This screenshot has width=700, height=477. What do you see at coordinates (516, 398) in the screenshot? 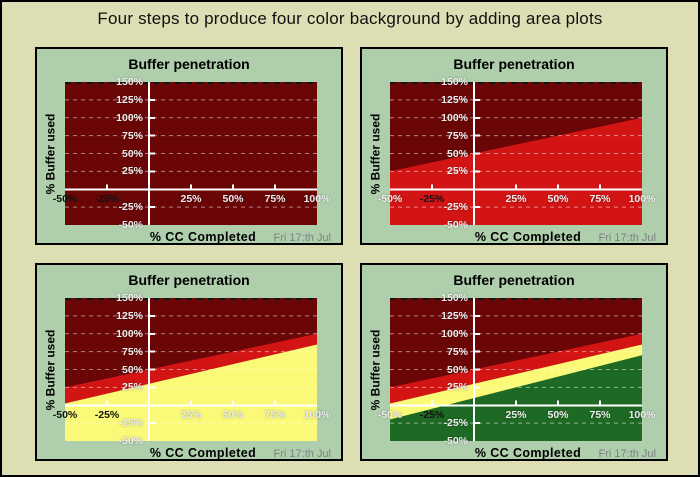
I see `green-zone-area` at bounding box center [516, 398].